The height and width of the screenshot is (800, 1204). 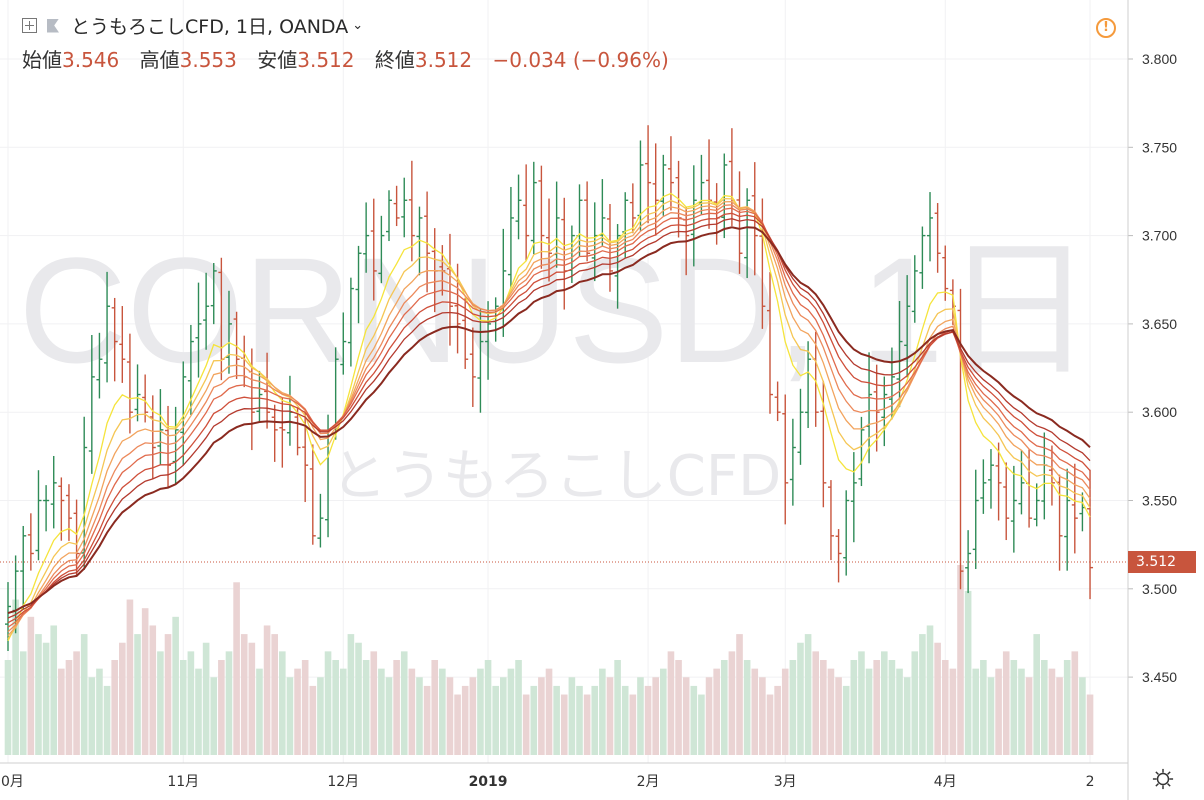 I want to click on symbol-header: とうもろこしCFD, 1日, OANDA ⌄, so click(x=192, y=25).